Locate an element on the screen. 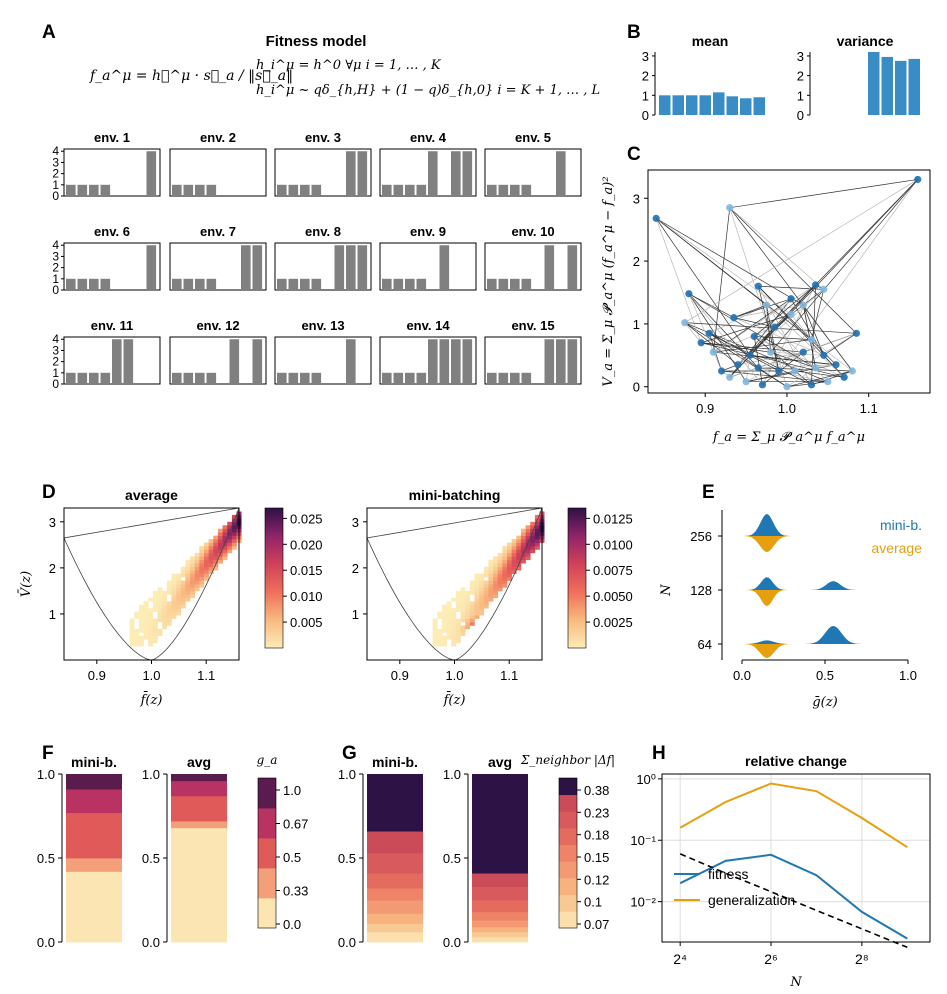 Image resolution: width=947 pixels, height=994 pixels. env-title: env. 9 is located at coordinates (428, 231).